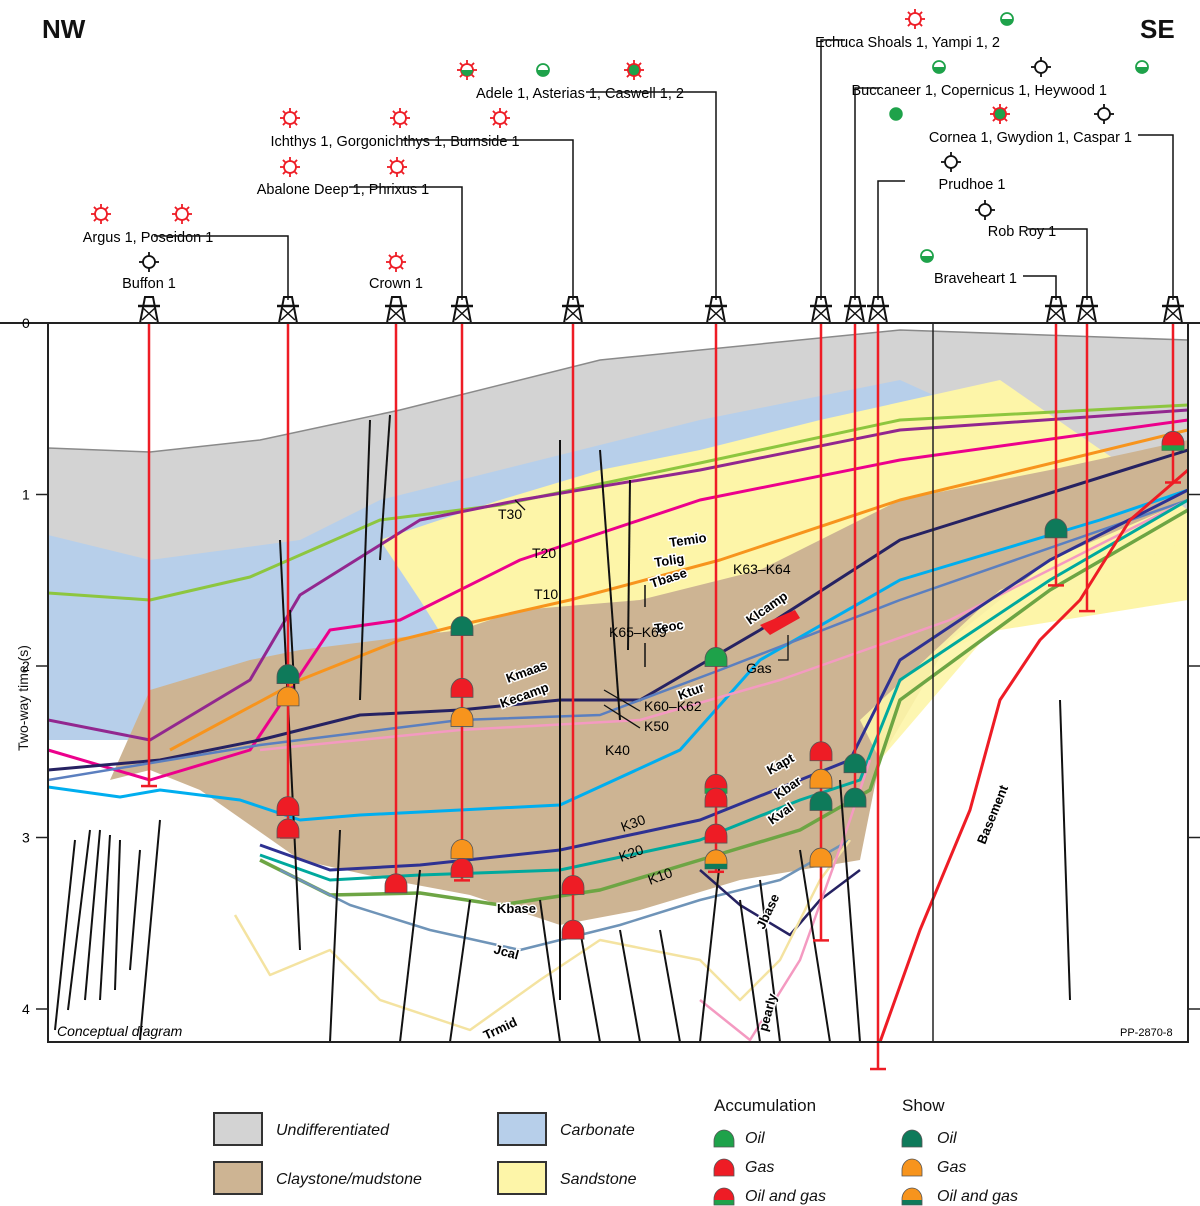 This screenshot has height=1206, width=1200. Describe the element at coordinates (767, 912) in the screenshot. I see `horizon-label-jbase: Jbase` at that location.